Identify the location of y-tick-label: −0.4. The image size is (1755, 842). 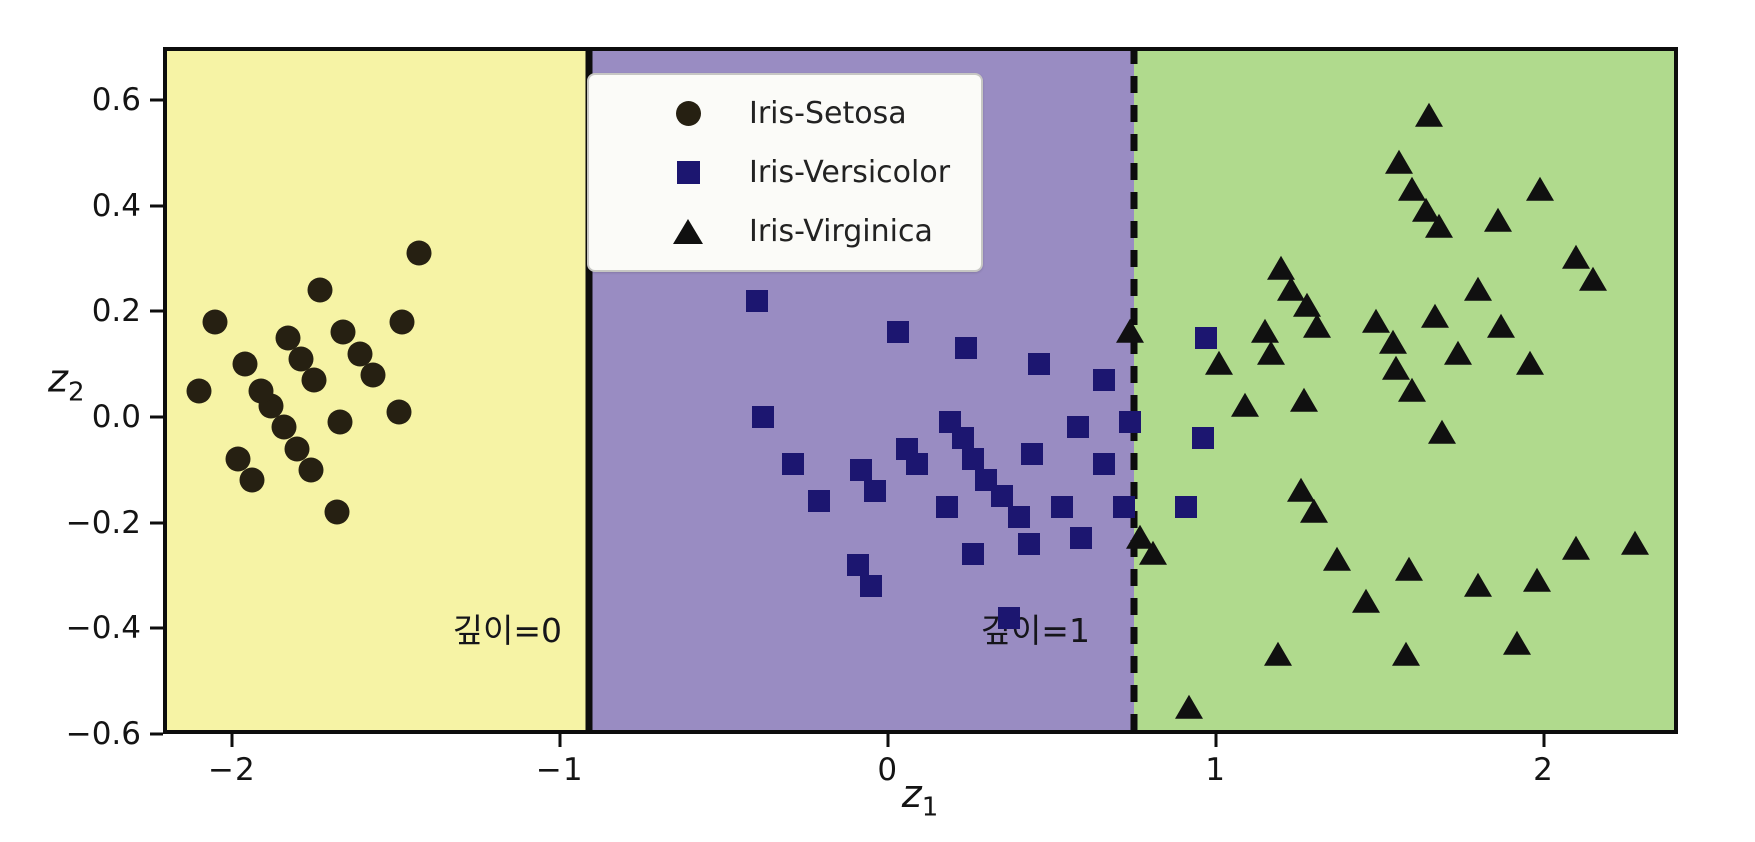
(103, 628).